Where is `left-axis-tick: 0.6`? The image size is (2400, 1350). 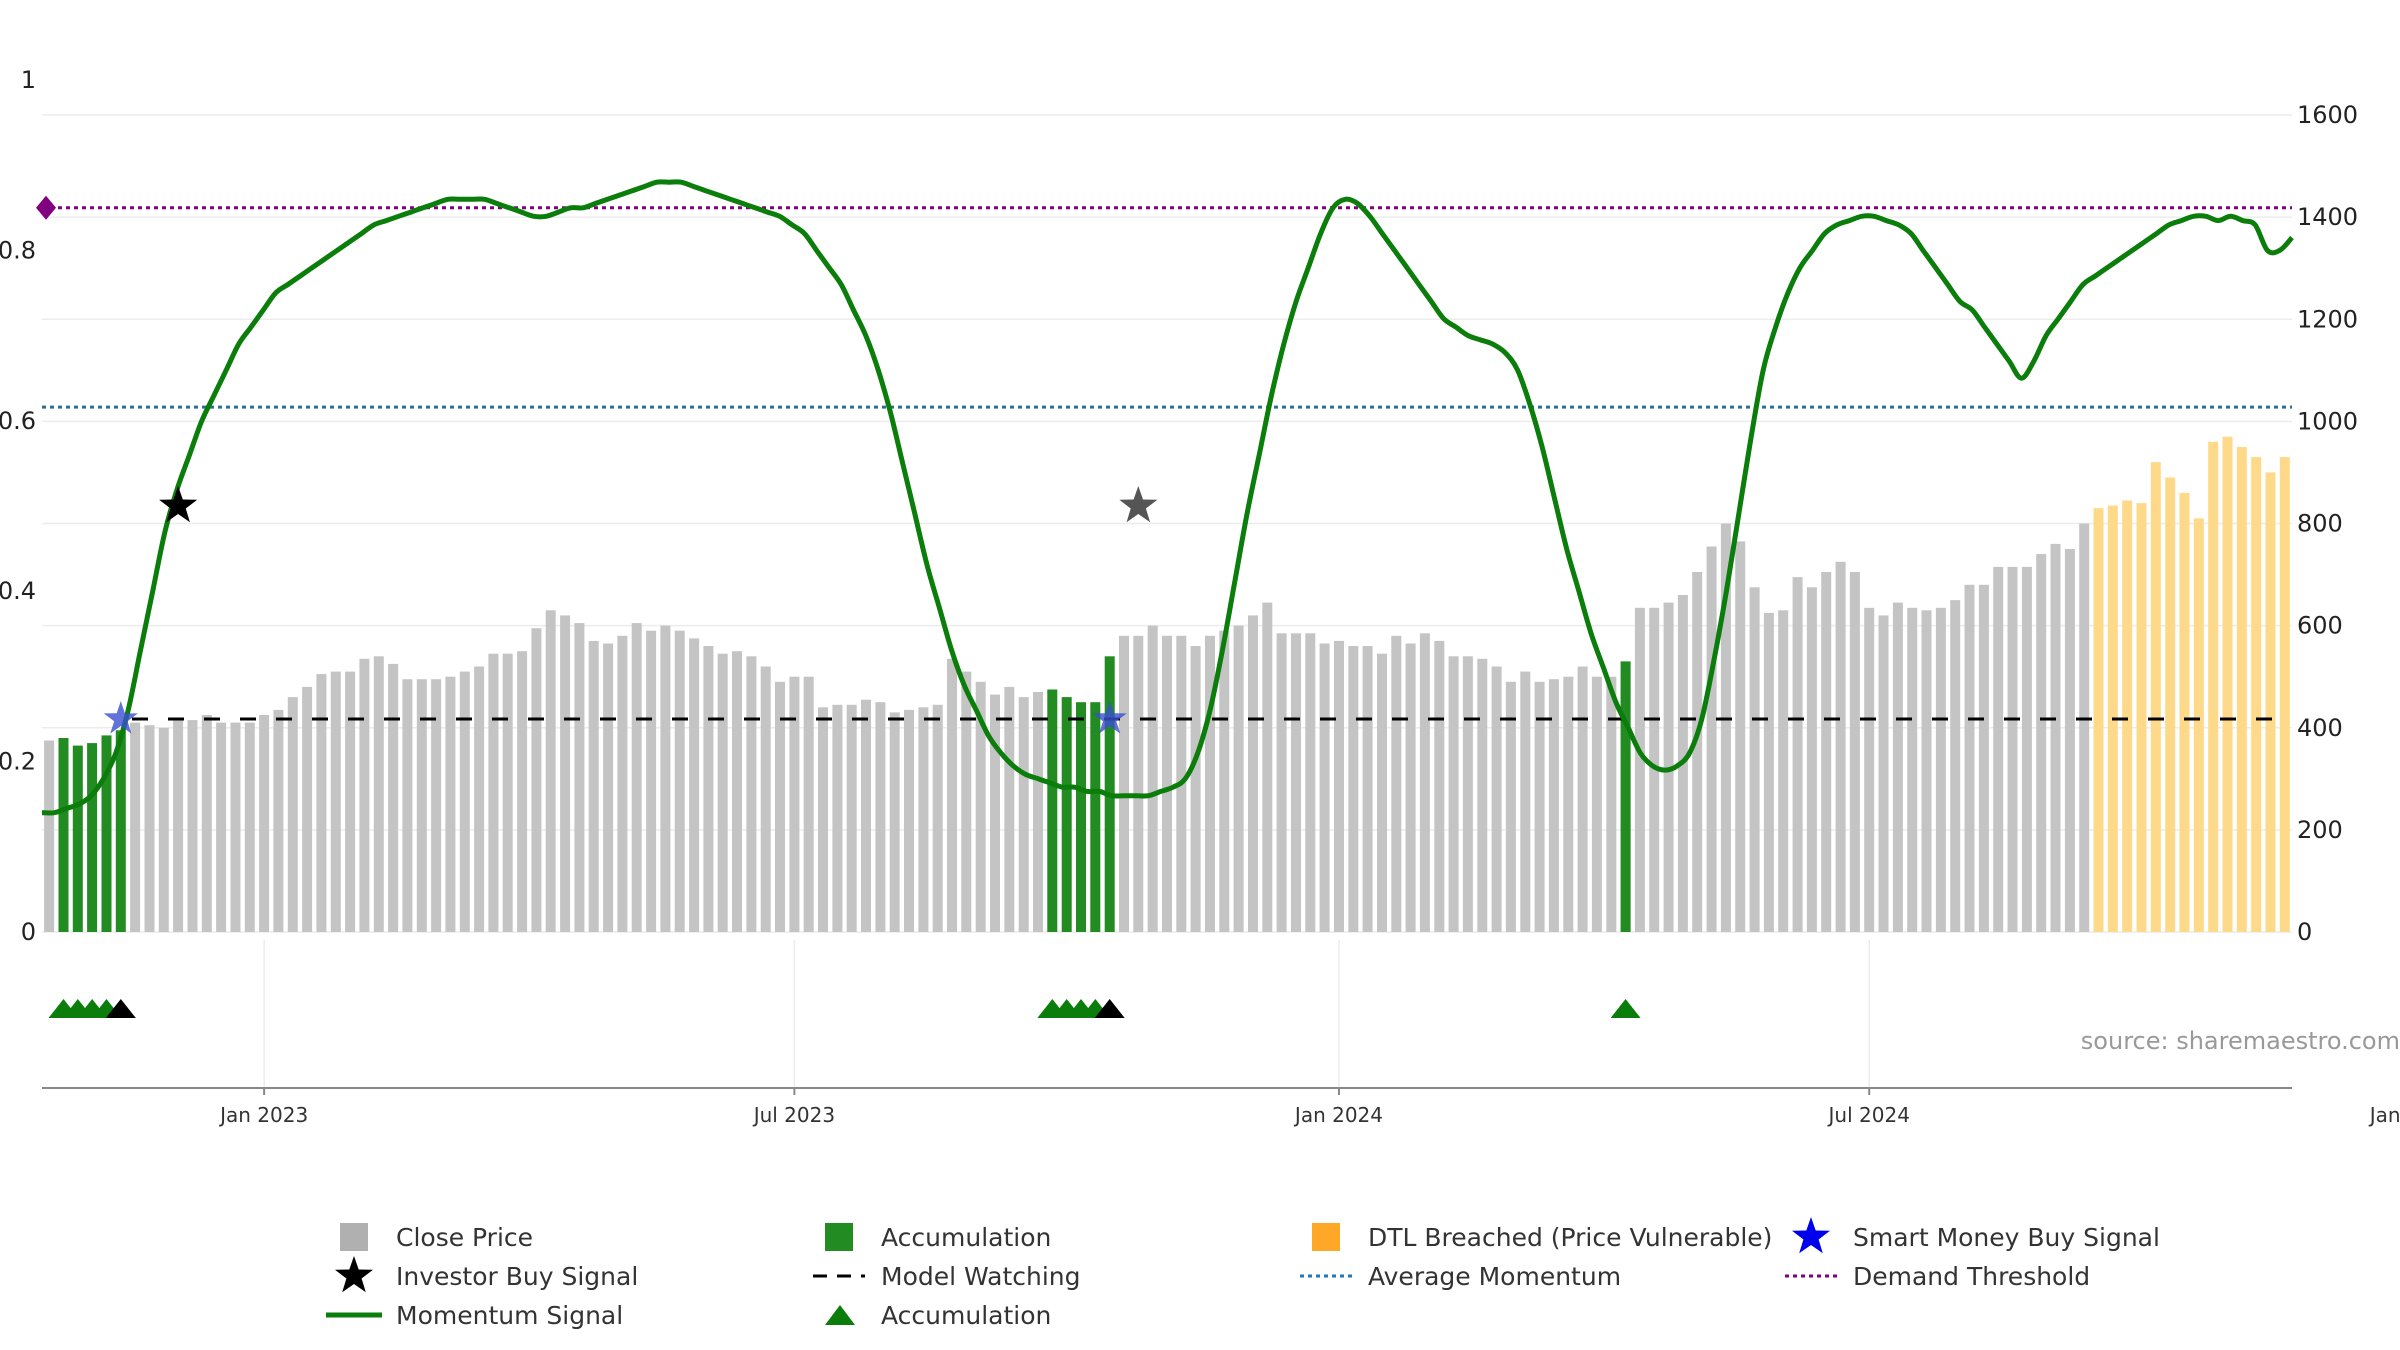 left-axis-tick: 0.6 is located at coordinates (18, 421).